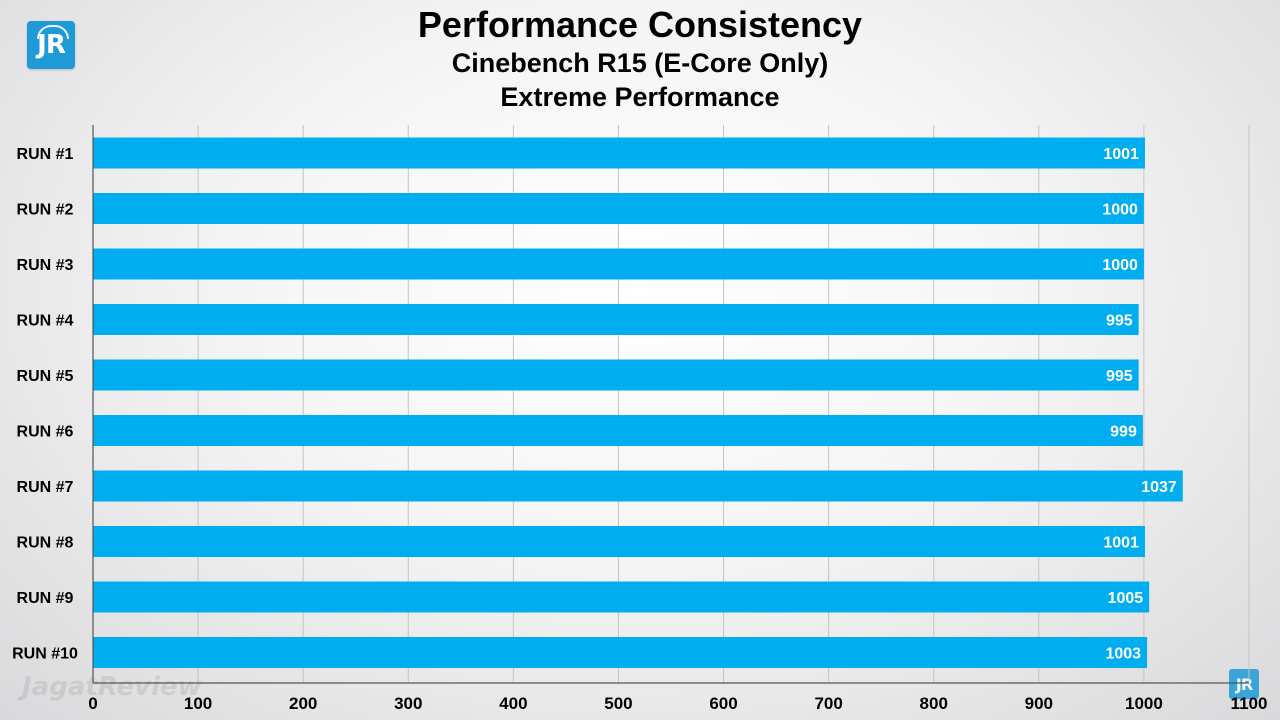  I want to click on chart-title: Performance Consistency, so click(640, 24).